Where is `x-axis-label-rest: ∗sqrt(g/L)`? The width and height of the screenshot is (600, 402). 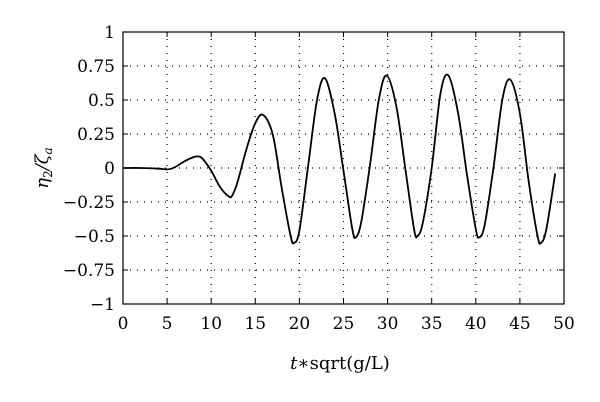 x-axis-label-rest: ∗sqrt(g/L) is located at coordinates (343, 363).